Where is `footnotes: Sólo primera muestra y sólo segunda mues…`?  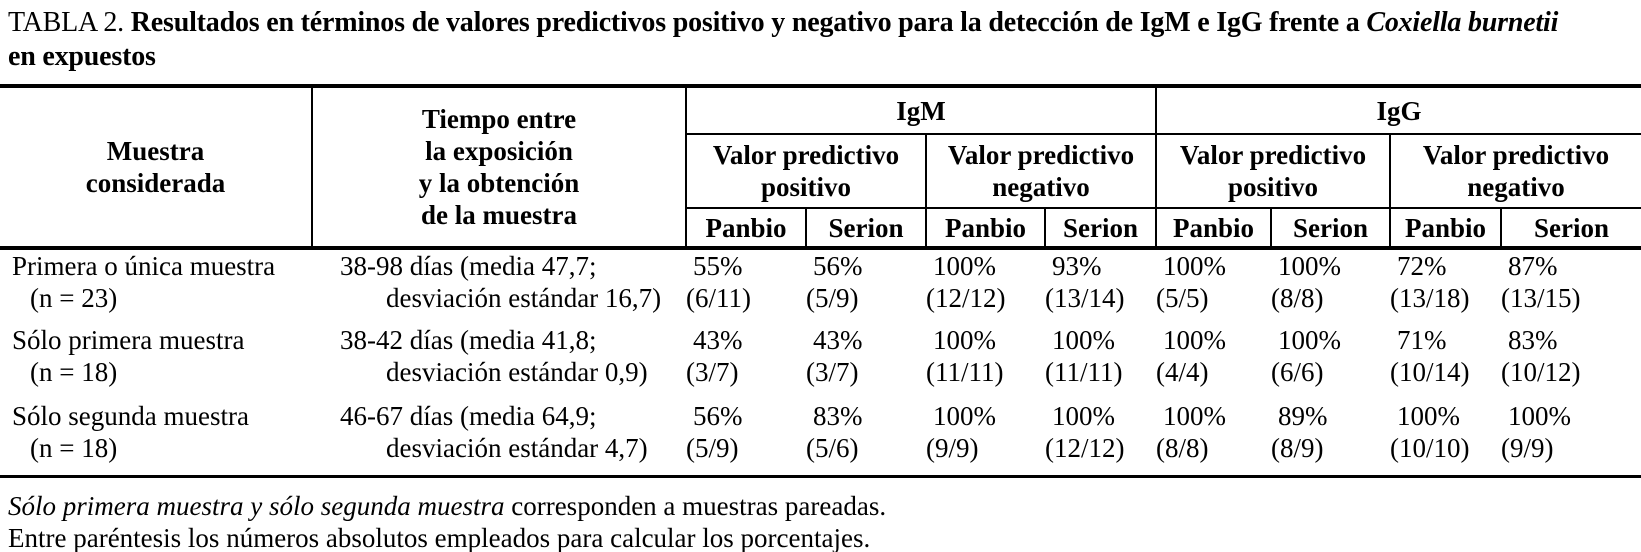
footnotes: Sólo primera muestra y sólo segunda mues… is located at coordinates (820, 521).